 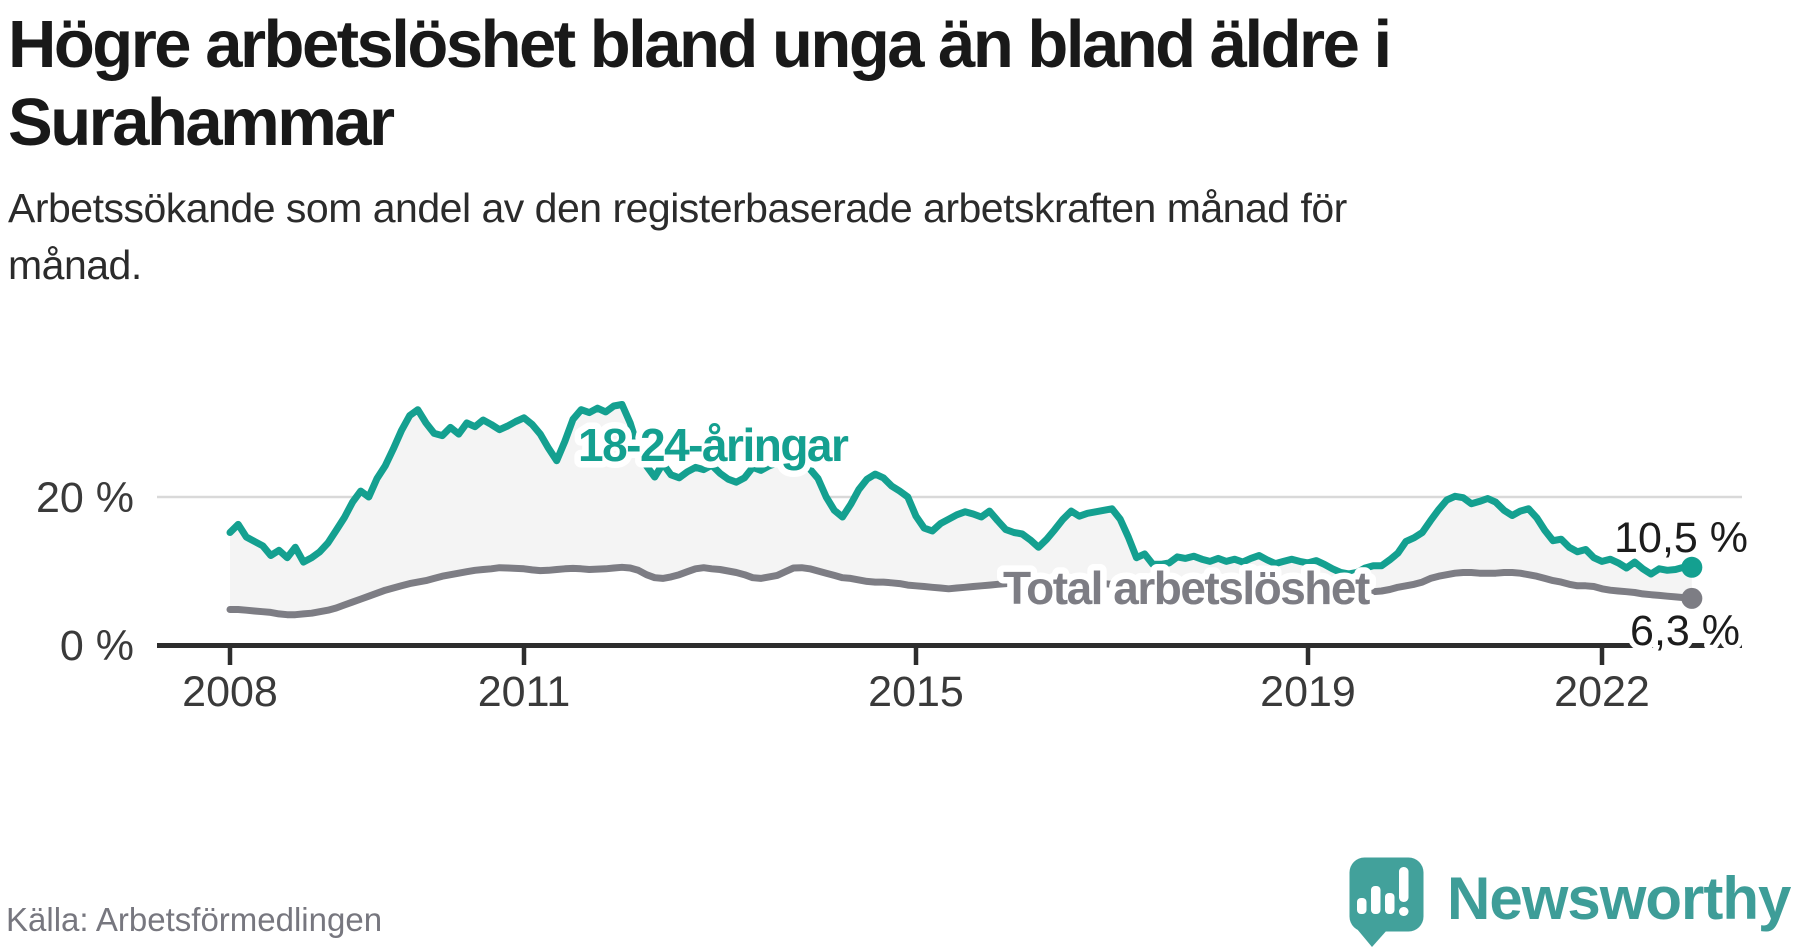 I want to click on series-line-total, so click(x=961, y=591).